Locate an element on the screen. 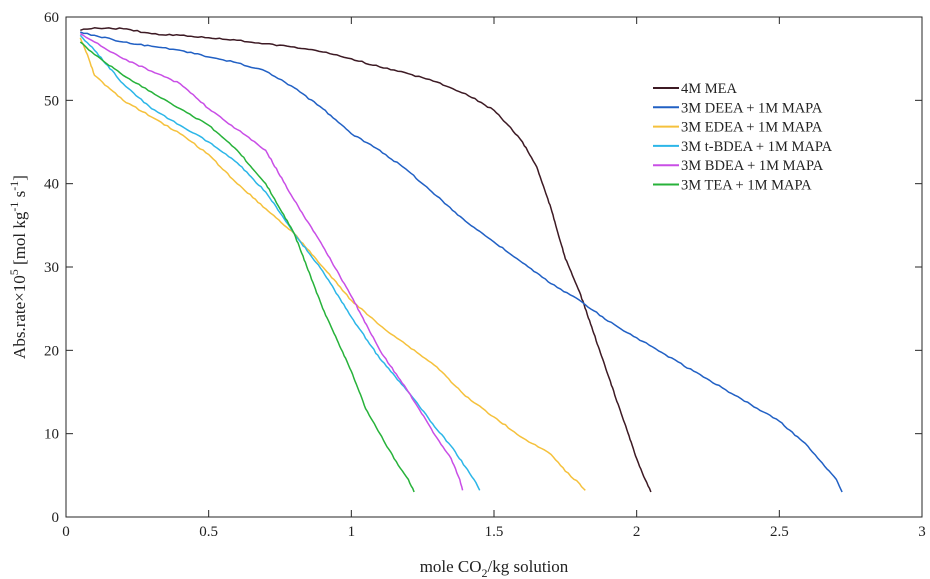 This screenshot has width=930, height=579. y-tick-label: 10 is located at coordinates (51, 435).